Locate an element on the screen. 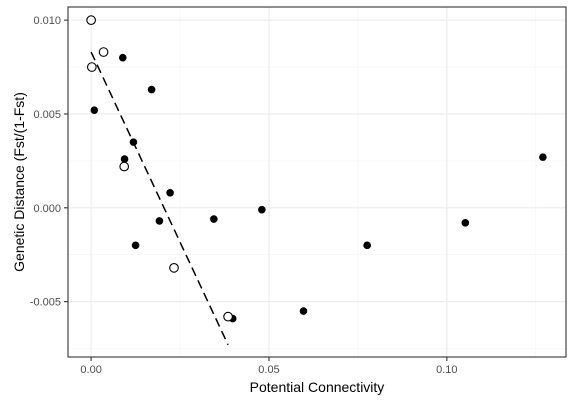 The height and width of the screenshot is (403, 575). y-tick-label: -0.005 is located at coordinates (45, 303).